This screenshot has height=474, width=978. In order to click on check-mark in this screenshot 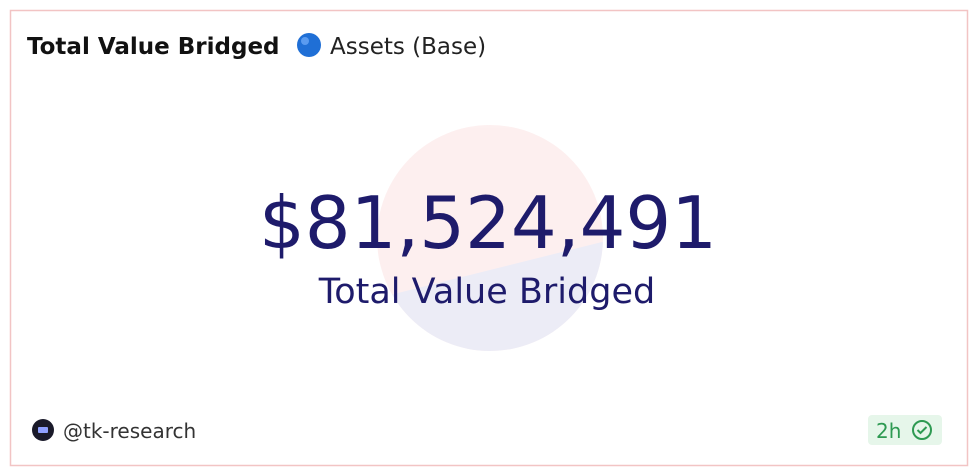, I will do `click(922, 430)`.